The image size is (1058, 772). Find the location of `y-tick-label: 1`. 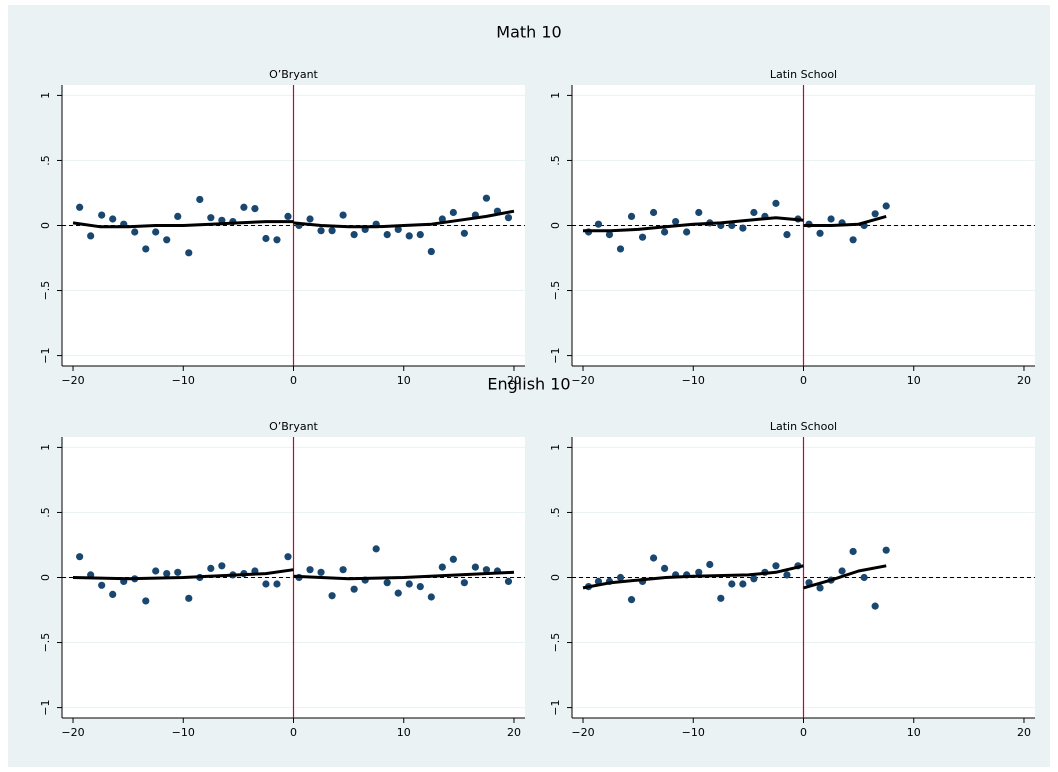

y-tick-label: 1 is located at coordinates (45, 95).